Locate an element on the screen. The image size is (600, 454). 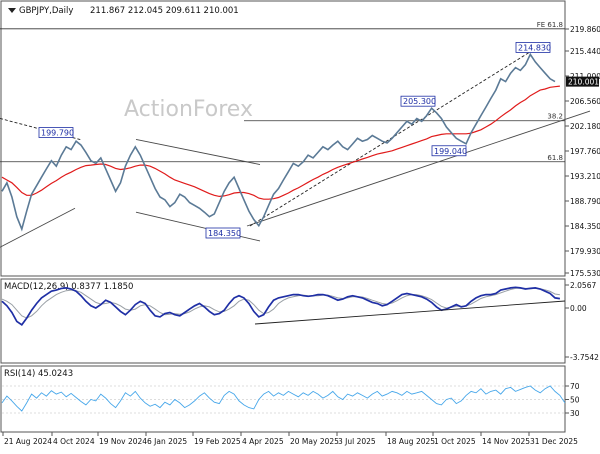
fib-level-label: 38.2 is located at coordinates (555, 117).